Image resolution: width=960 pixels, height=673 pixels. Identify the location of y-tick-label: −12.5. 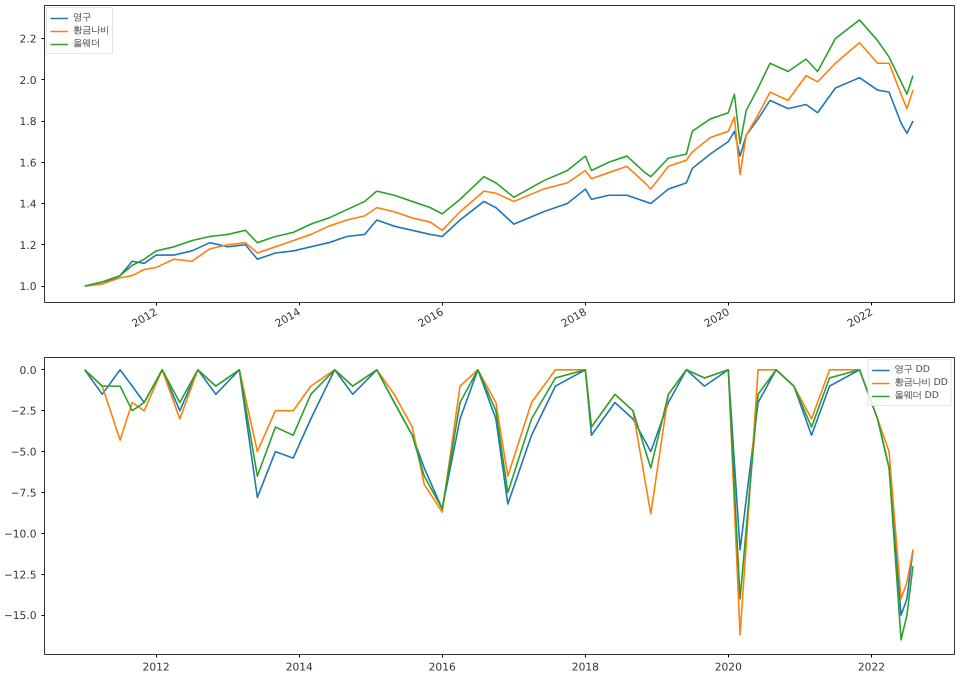
(20, 575).